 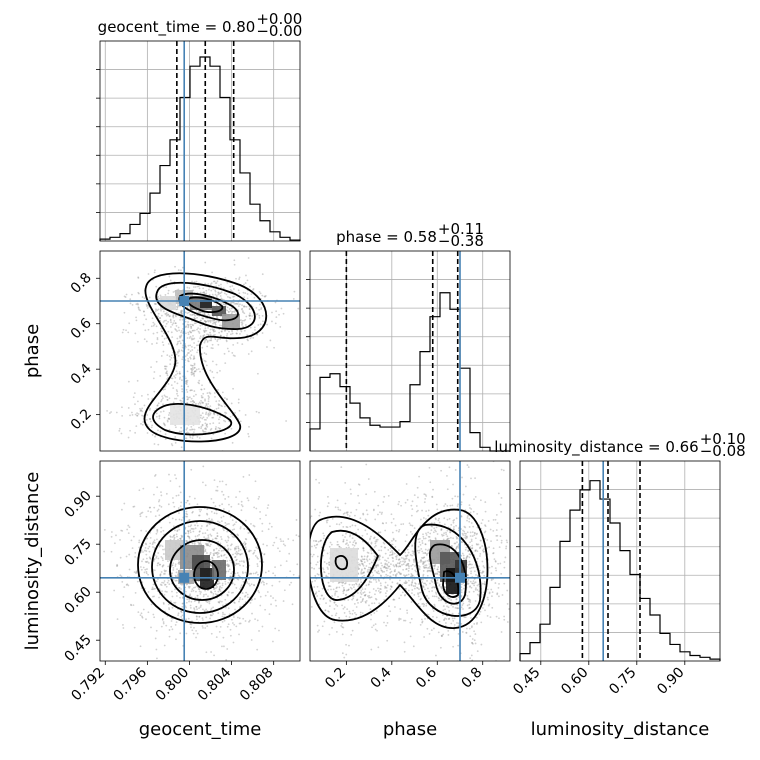 What do you see at coordinates (200, 351) in the screenshot?
I see `panel-frame` at bounding box center [200, 351].